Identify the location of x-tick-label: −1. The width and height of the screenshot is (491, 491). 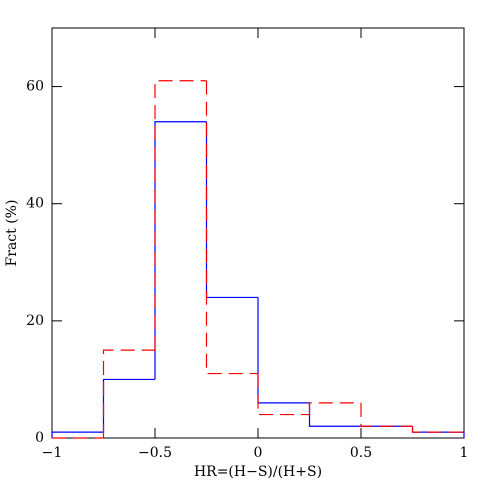
(52, 453).